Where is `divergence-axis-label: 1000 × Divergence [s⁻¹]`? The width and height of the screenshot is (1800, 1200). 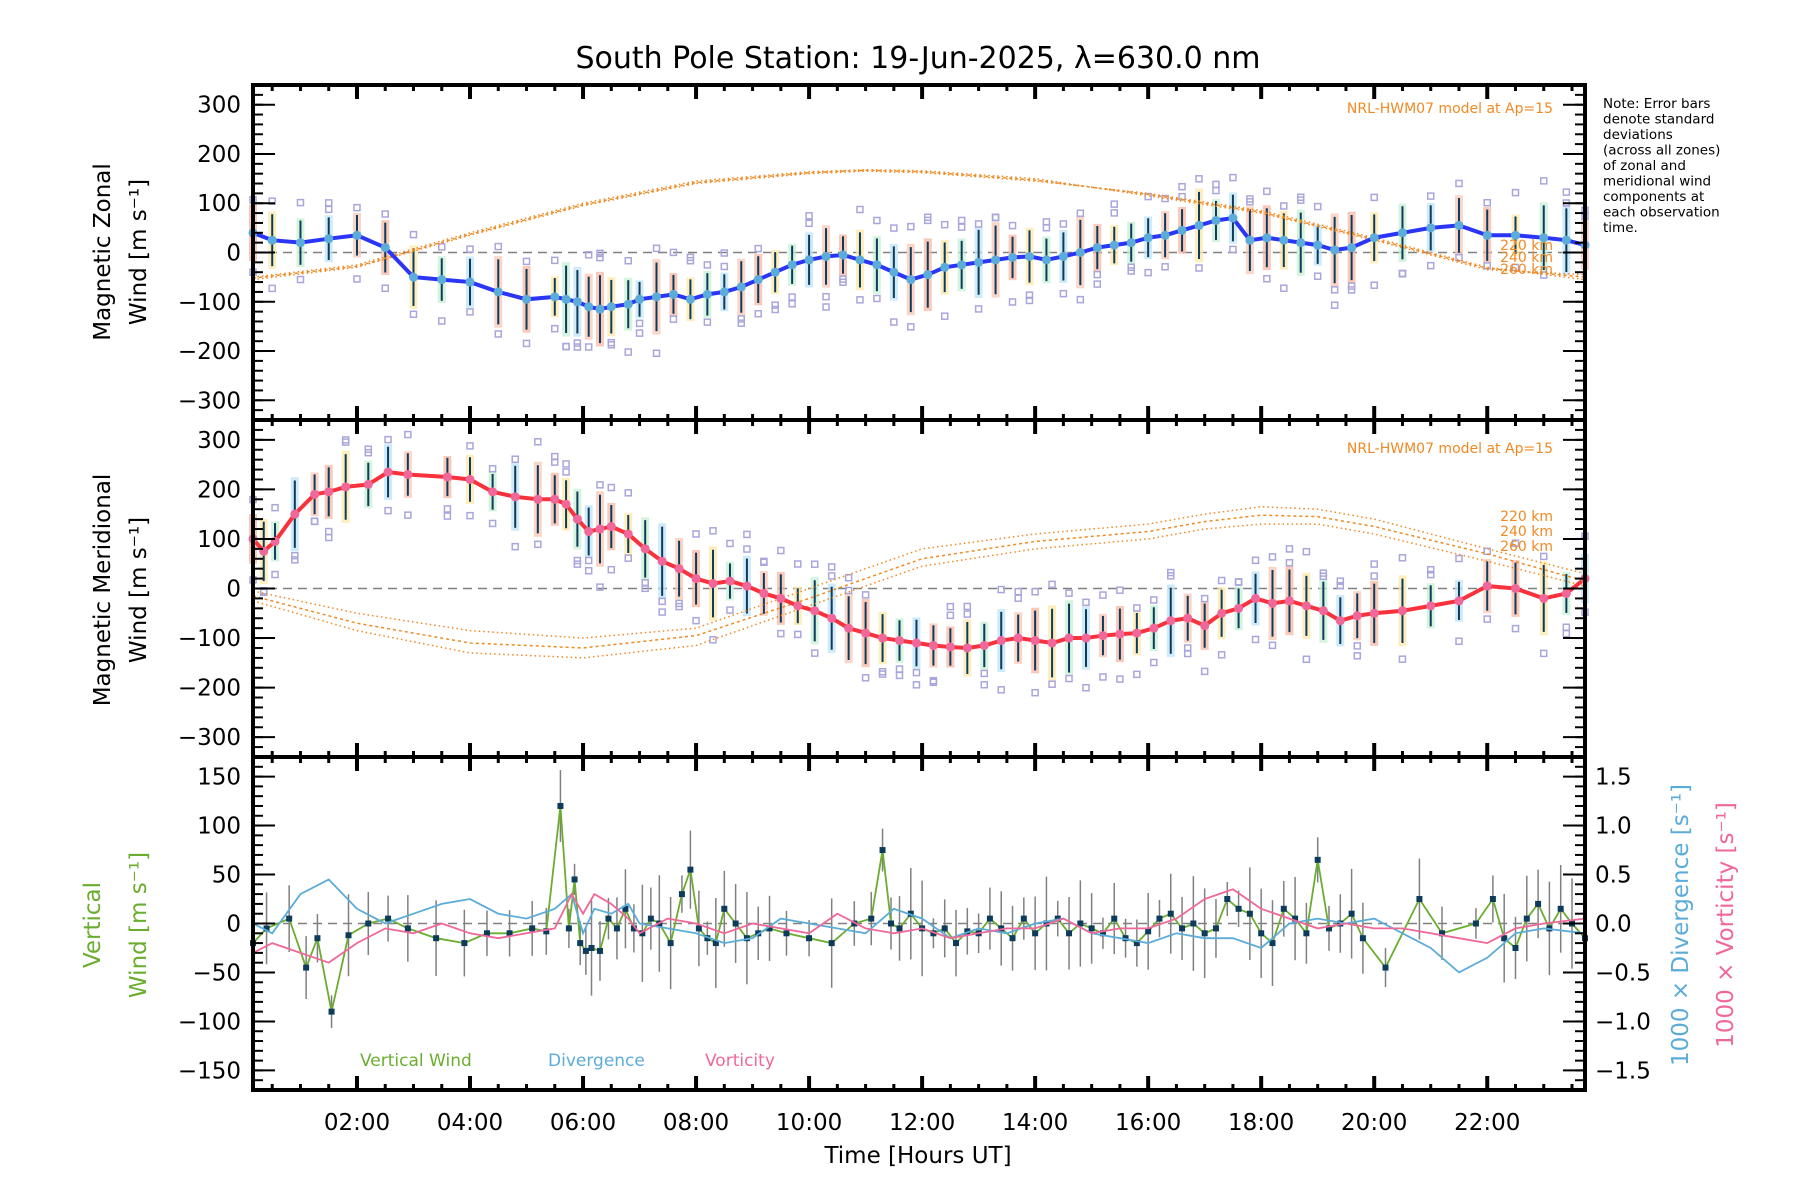 divergence-axis-label: 1000 × Divergence [s⁻¹] is located at coordinates (1681, 925).